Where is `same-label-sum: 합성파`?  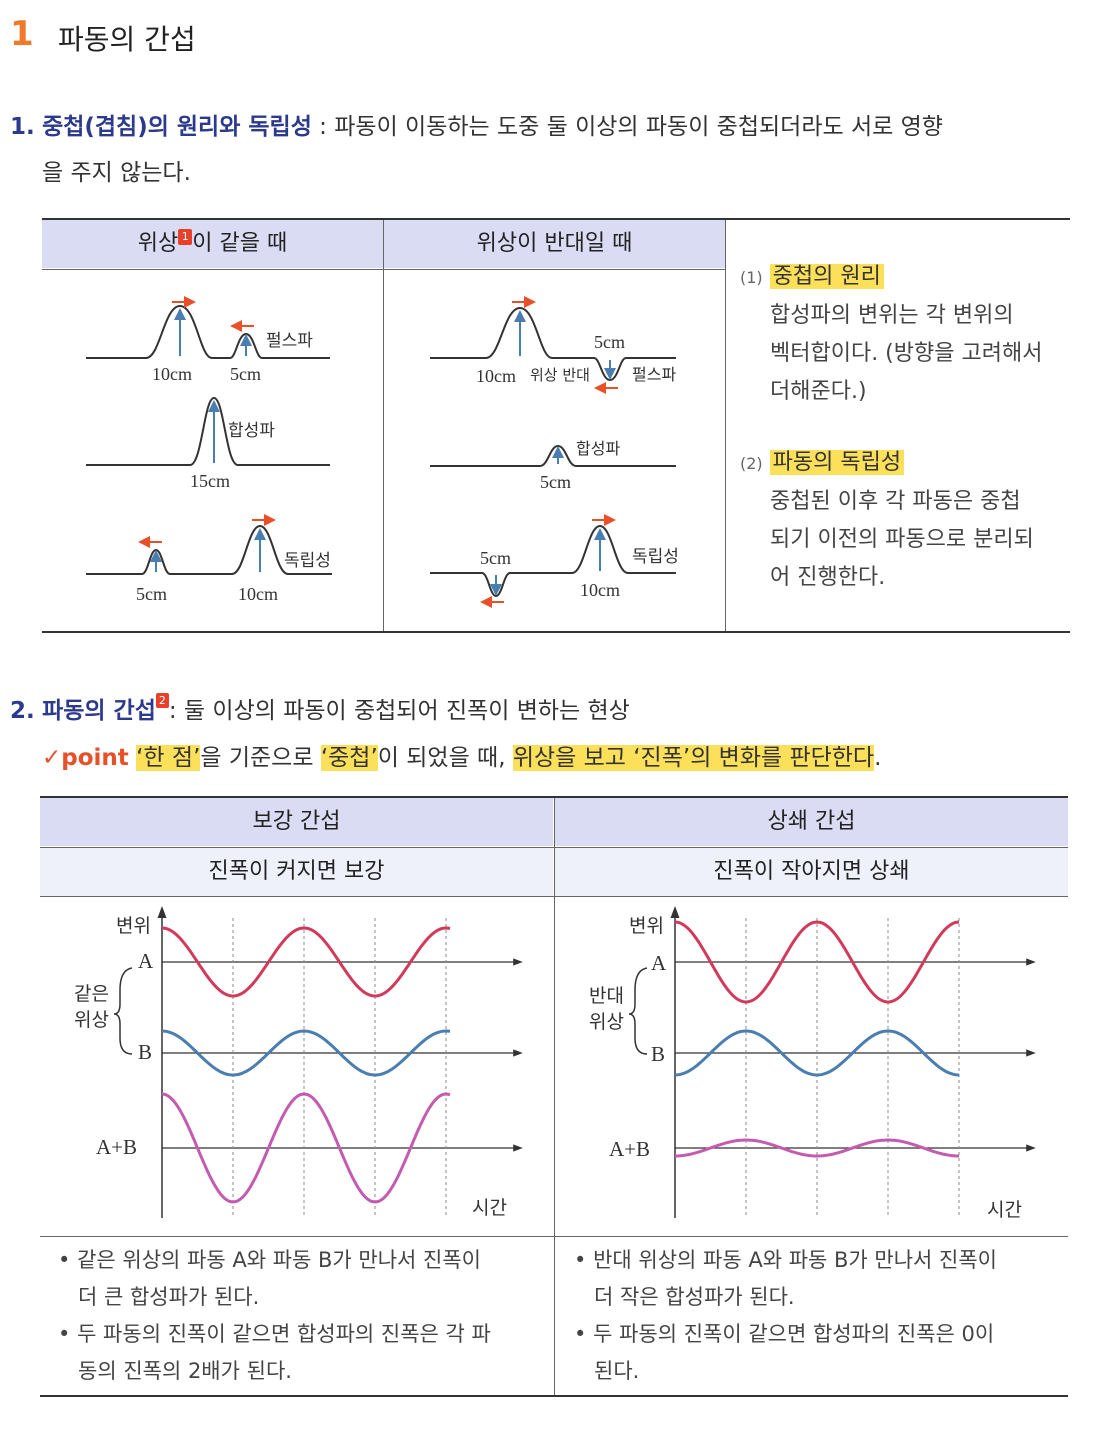
same-label-sum: 합성파 is located at coordinates (251, 431).